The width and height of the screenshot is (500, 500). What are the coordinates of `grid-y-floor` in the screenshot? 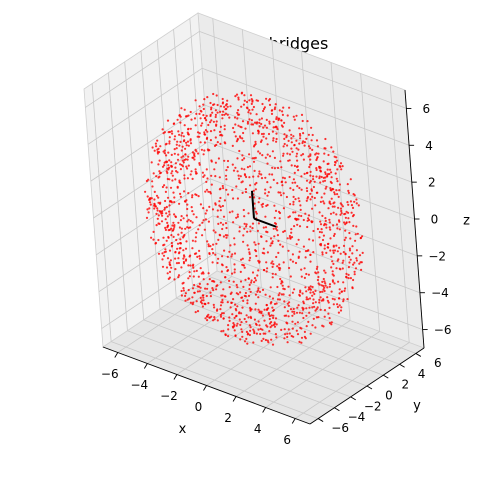 It's located at (247, 358).